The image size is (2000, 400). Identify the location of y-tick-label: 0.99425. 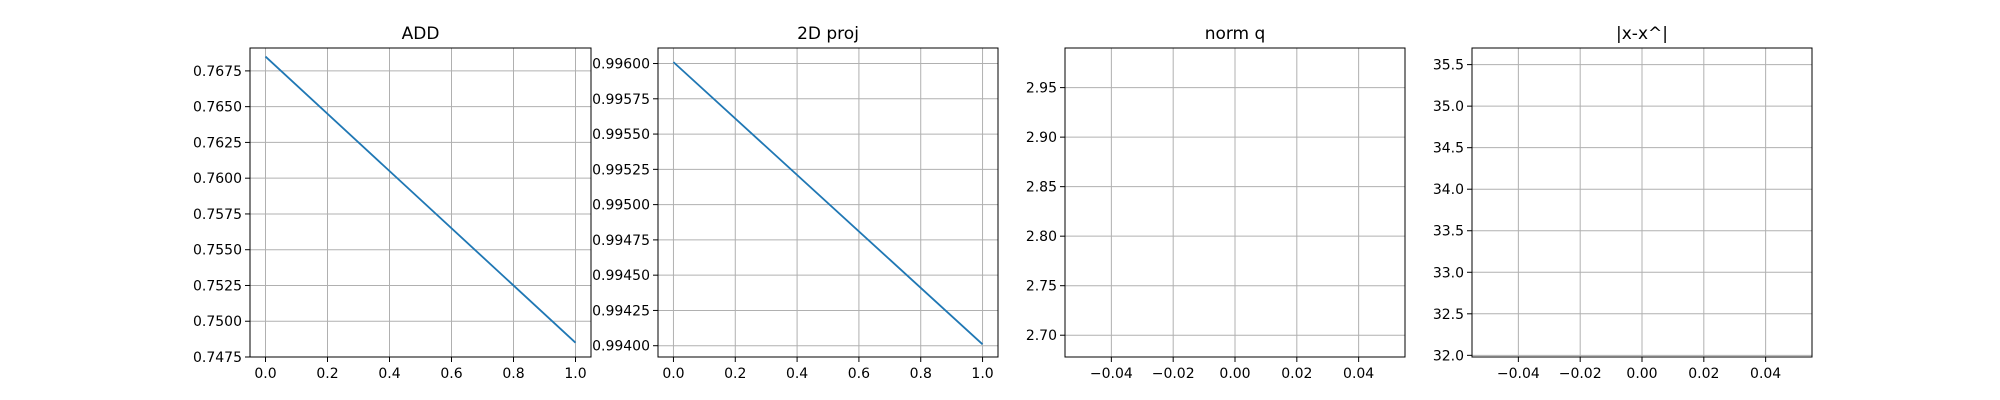
(621, 311).